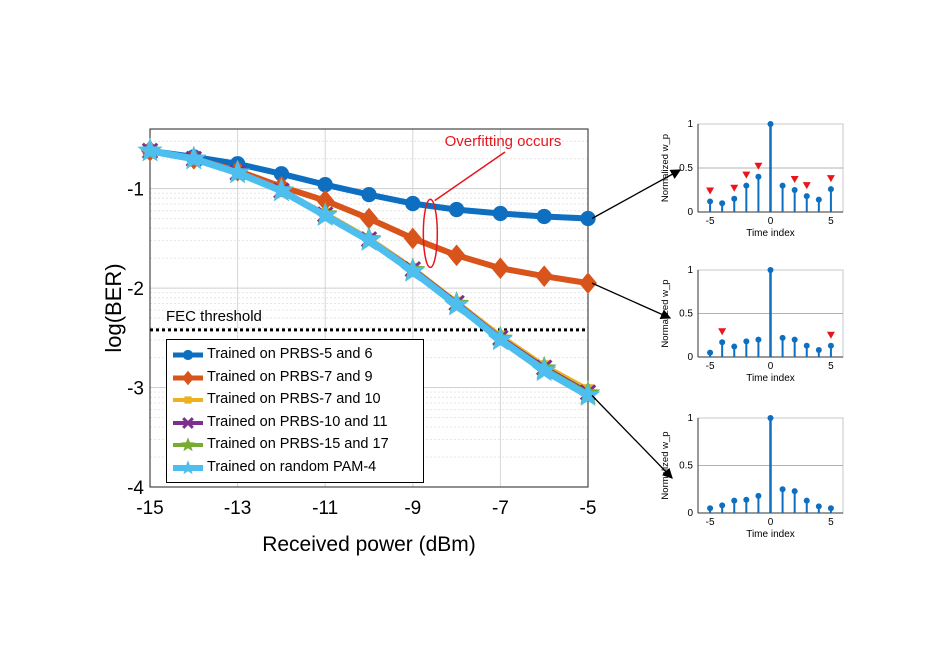  What do you see at coordinates (149, 508) in the screenshot?
I see `x-tick-label: -15` at bounding box center [149, 508].